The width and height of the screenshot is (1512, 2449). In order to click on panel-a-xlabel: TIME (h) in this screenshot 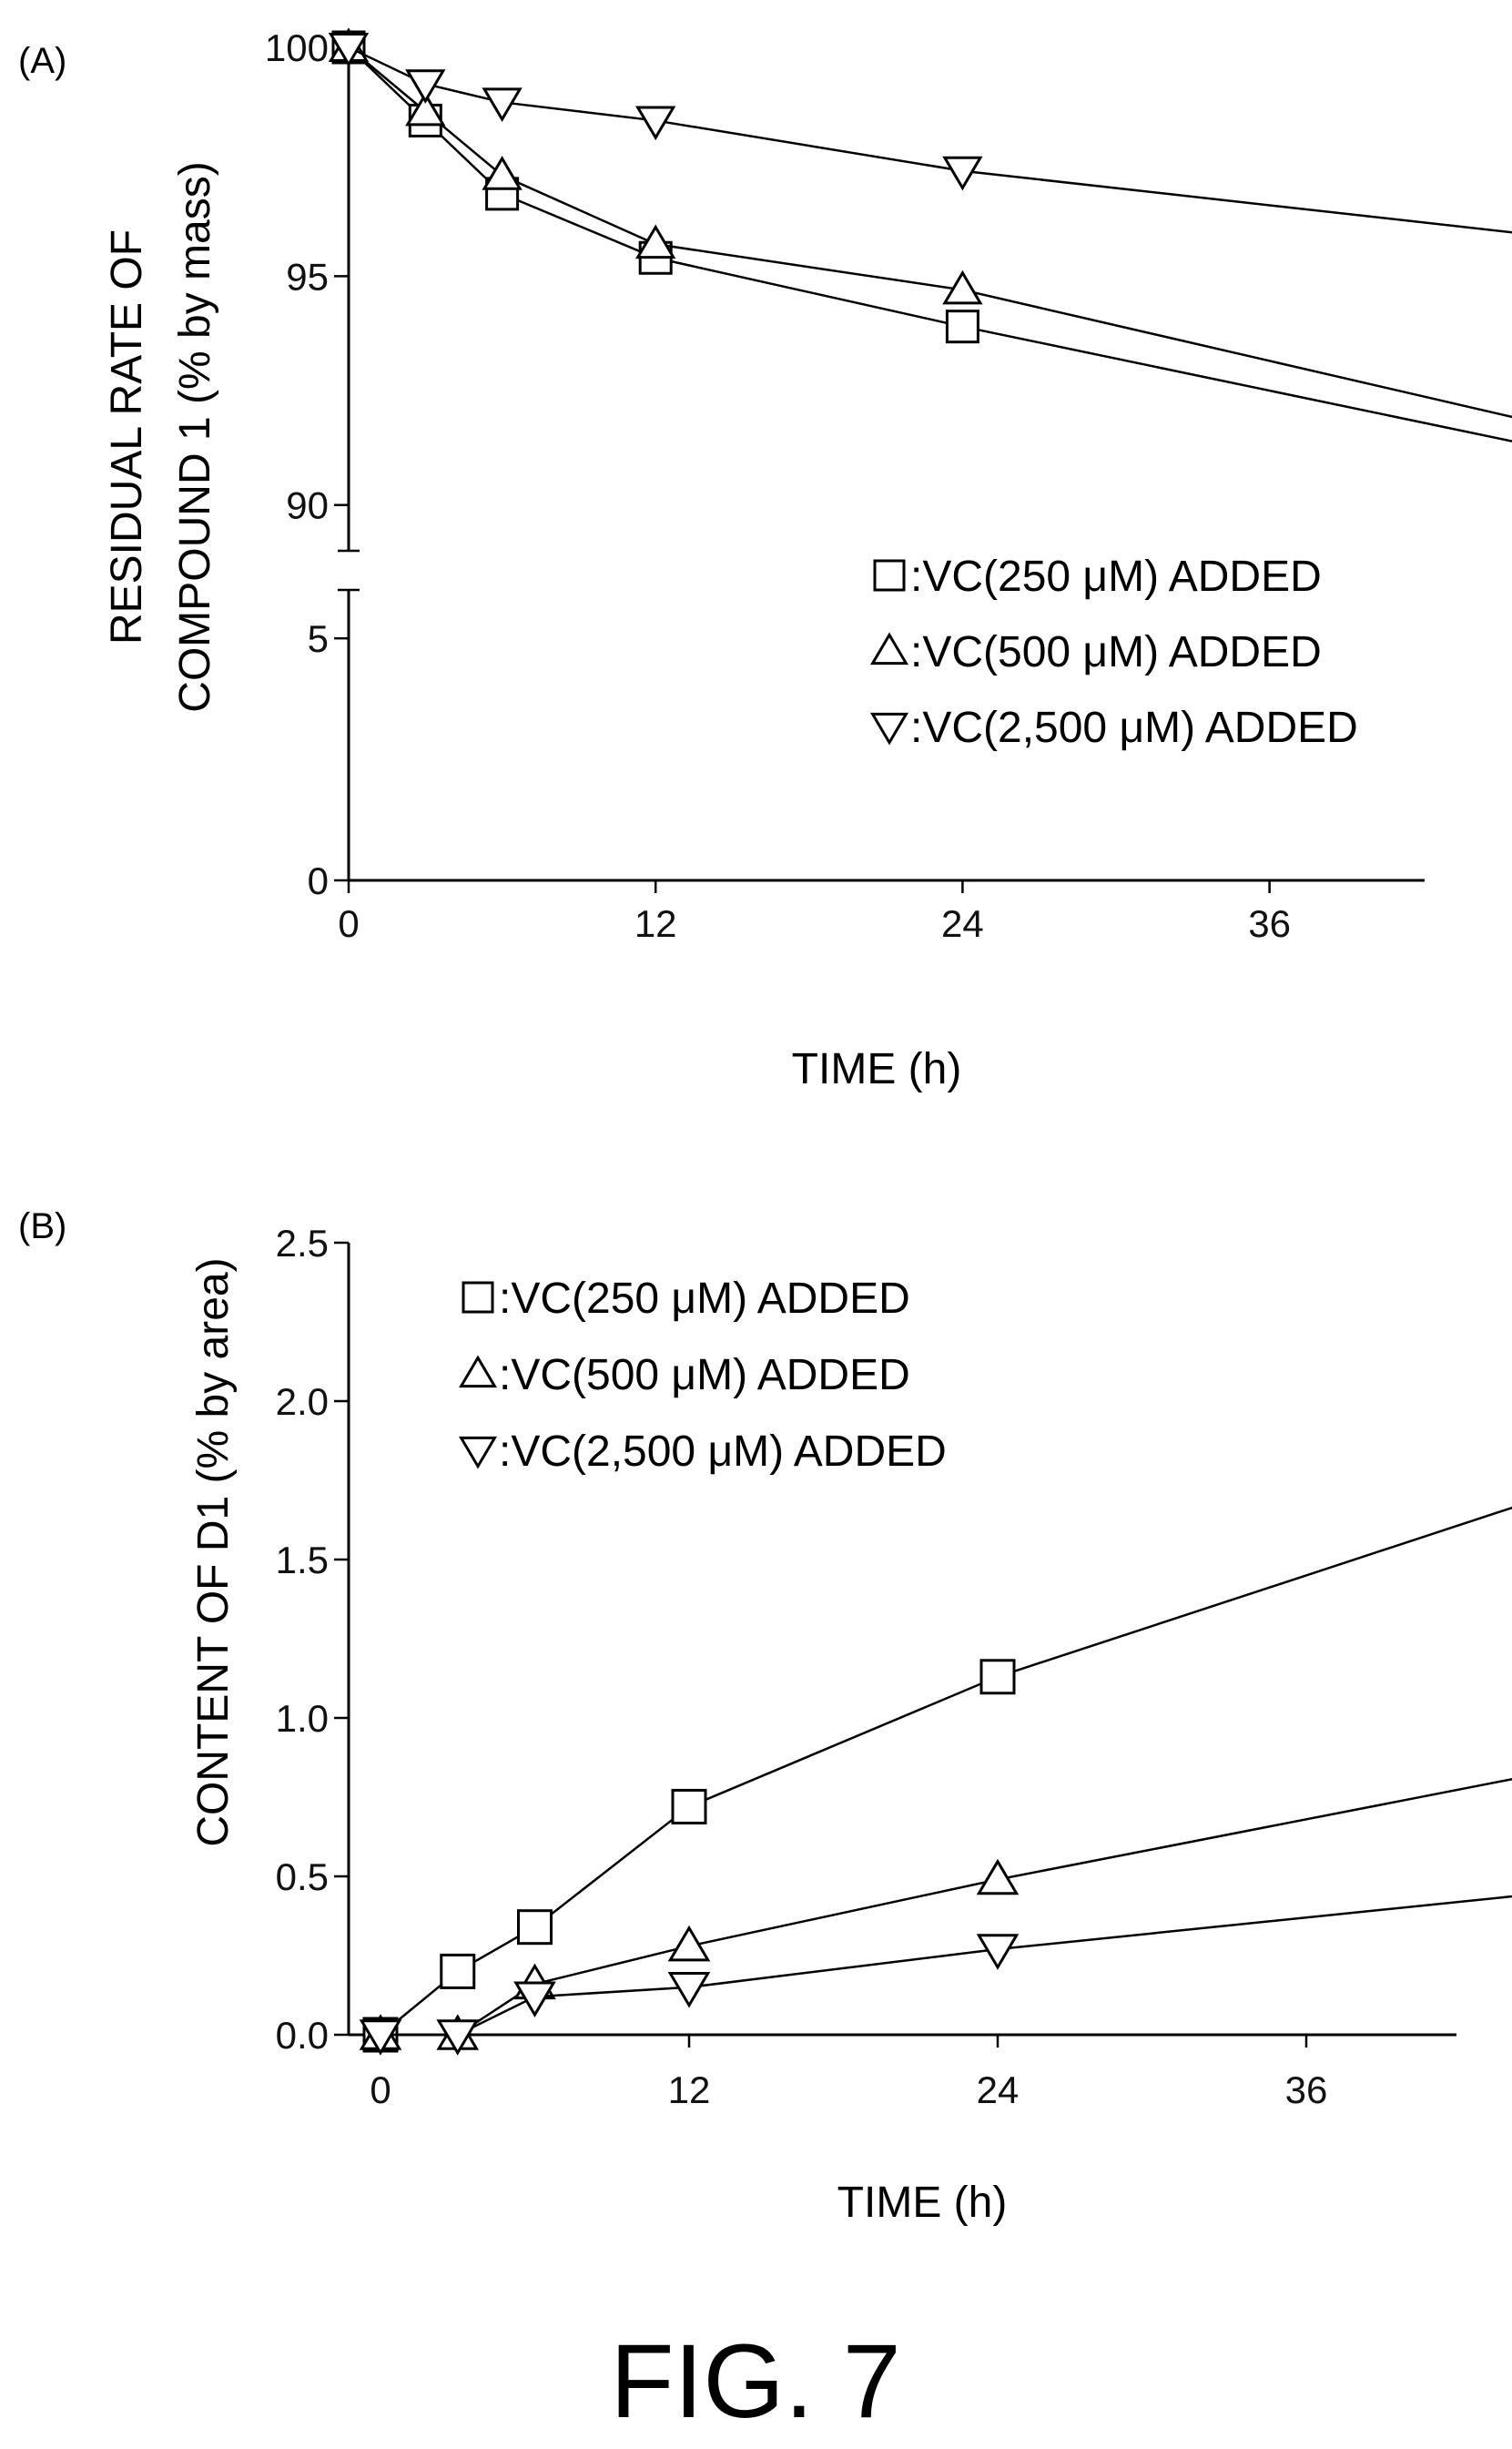, I will do `click(877, 1069)`.